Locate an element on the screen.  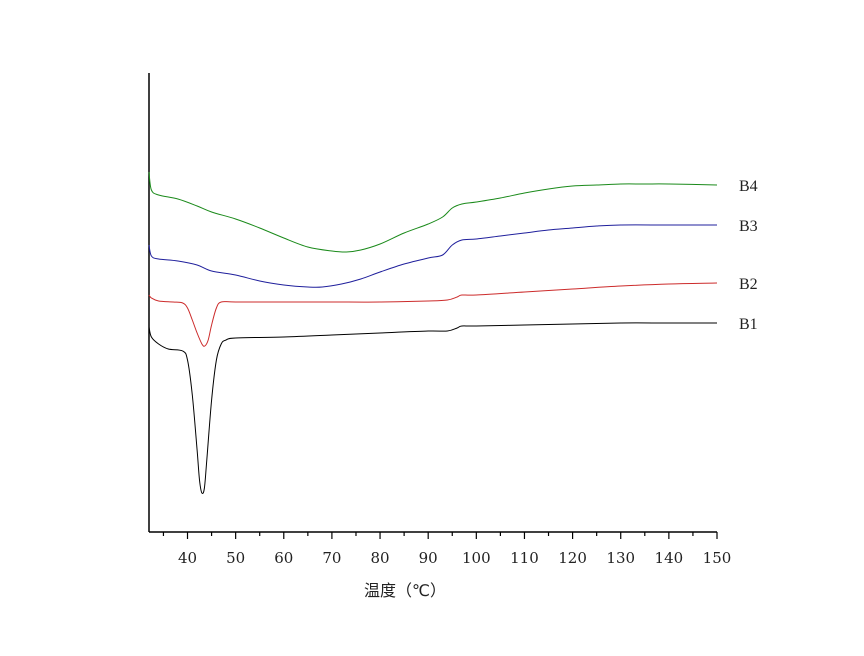
series-line-b3 is located at coordinates (432, 256).